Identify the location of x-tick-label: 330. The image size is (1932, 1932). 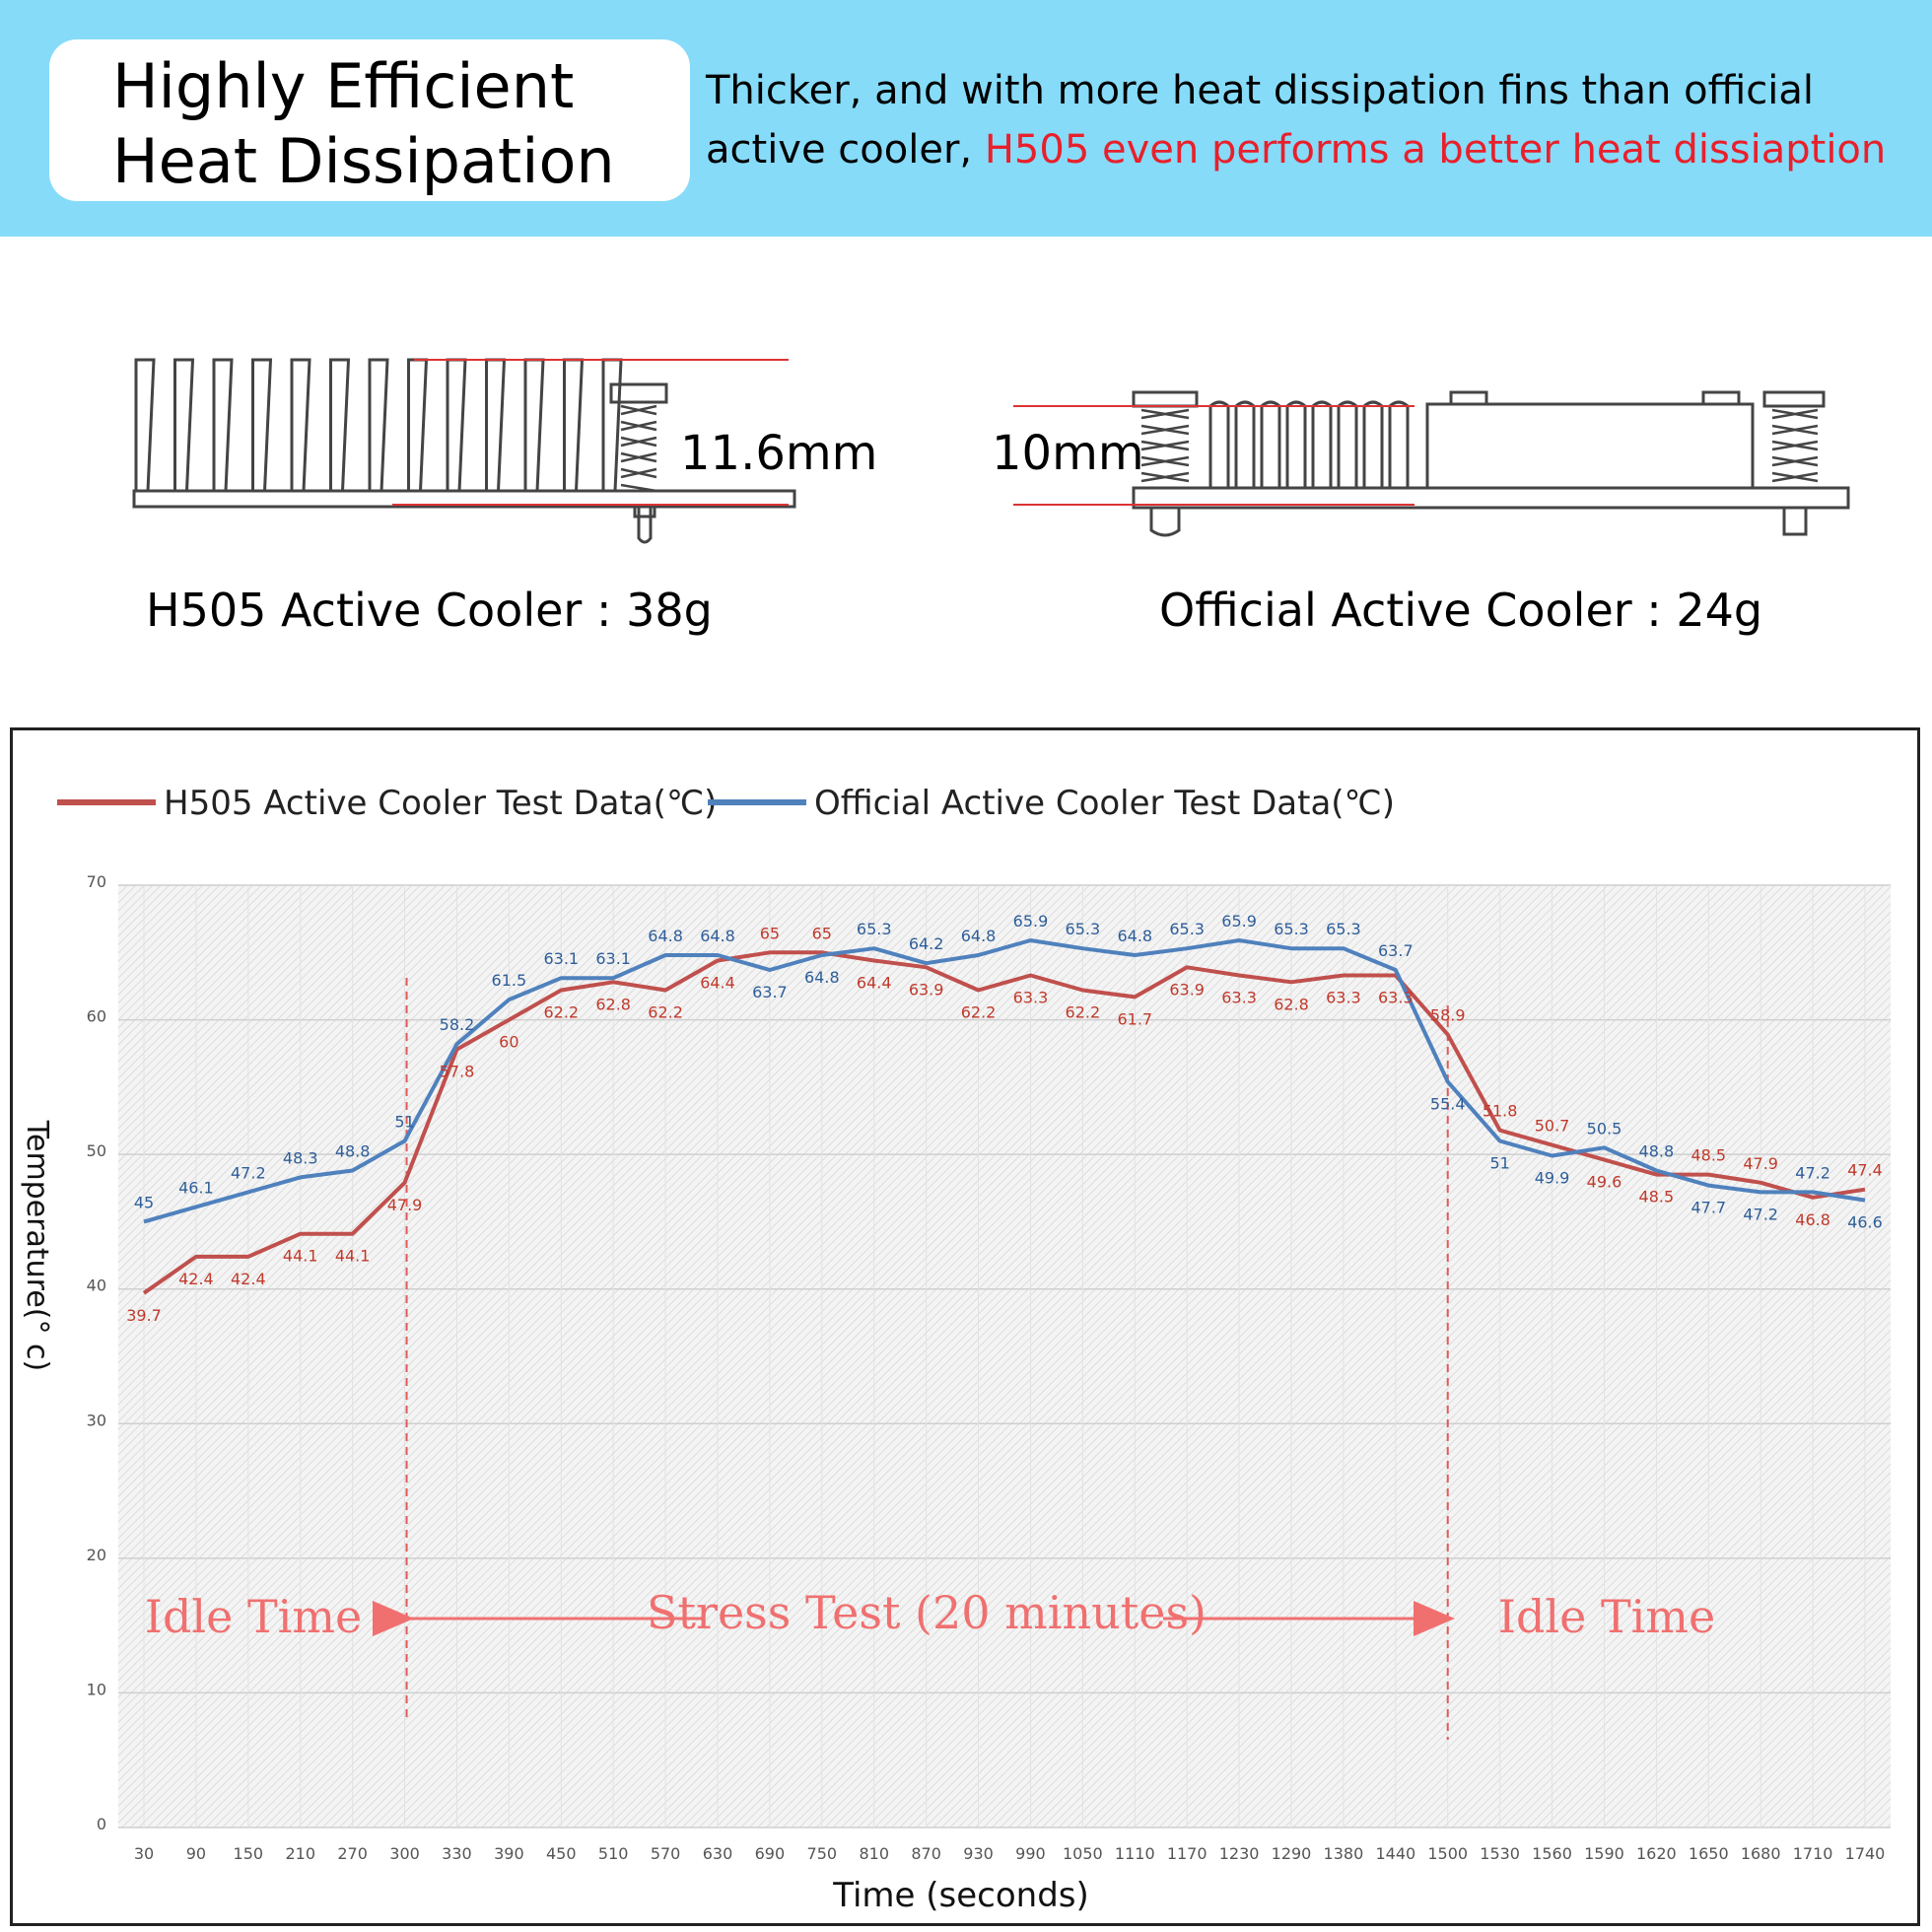
(457, 1854).